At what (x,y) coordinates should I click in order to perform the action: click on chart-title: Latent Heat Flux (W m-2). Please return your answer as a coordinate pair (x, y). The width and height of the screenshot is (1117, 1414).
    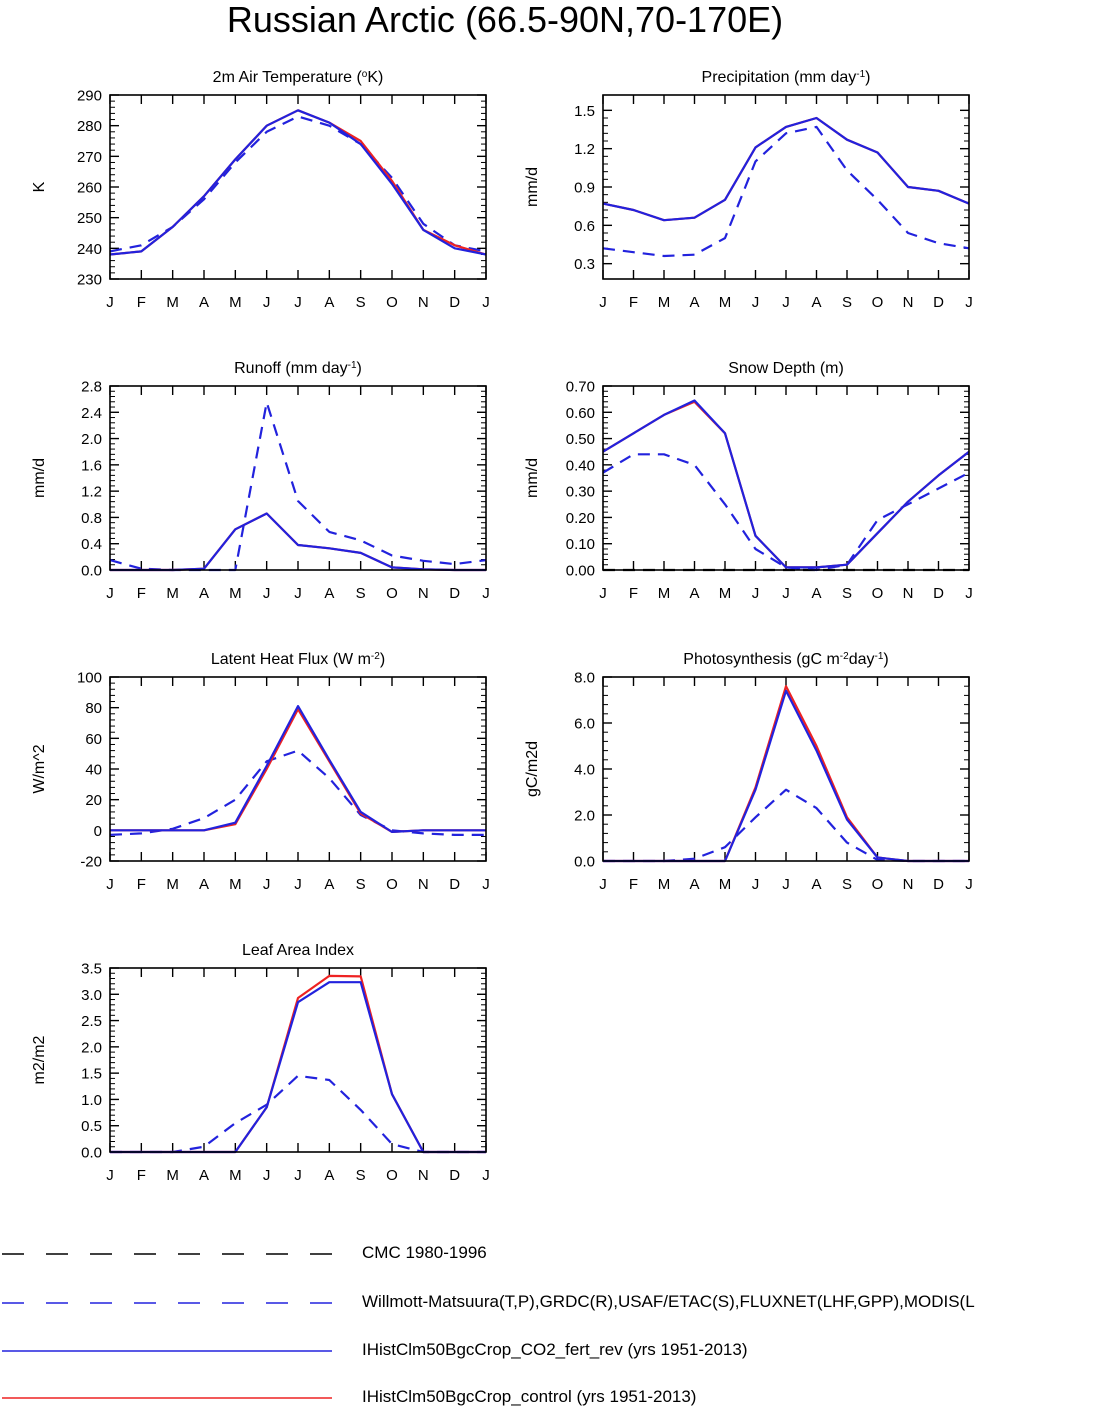
    Looking at the image, I should click on (298, 660).